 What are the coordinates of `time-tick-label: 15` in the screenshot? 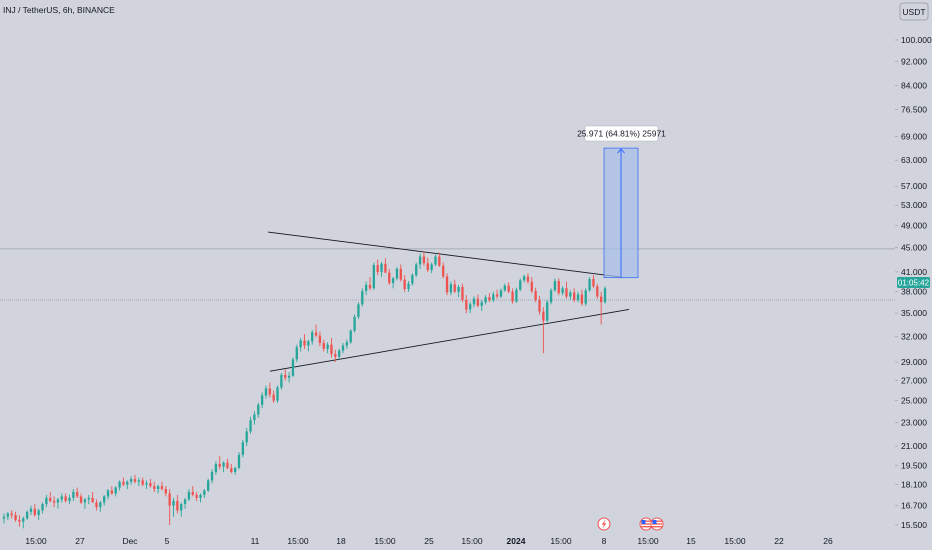 It's located at (691, 541).